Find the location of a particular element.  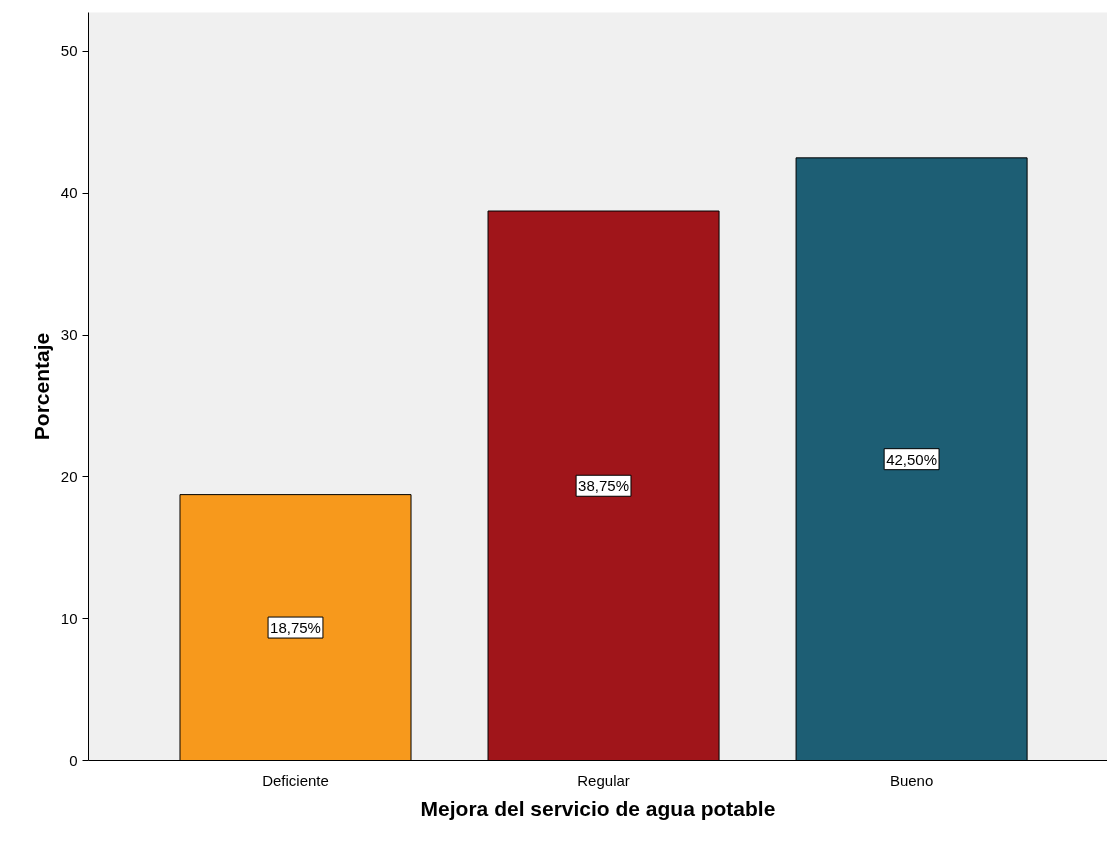

data-label: 38,75% is located at coordinates (603, 486).